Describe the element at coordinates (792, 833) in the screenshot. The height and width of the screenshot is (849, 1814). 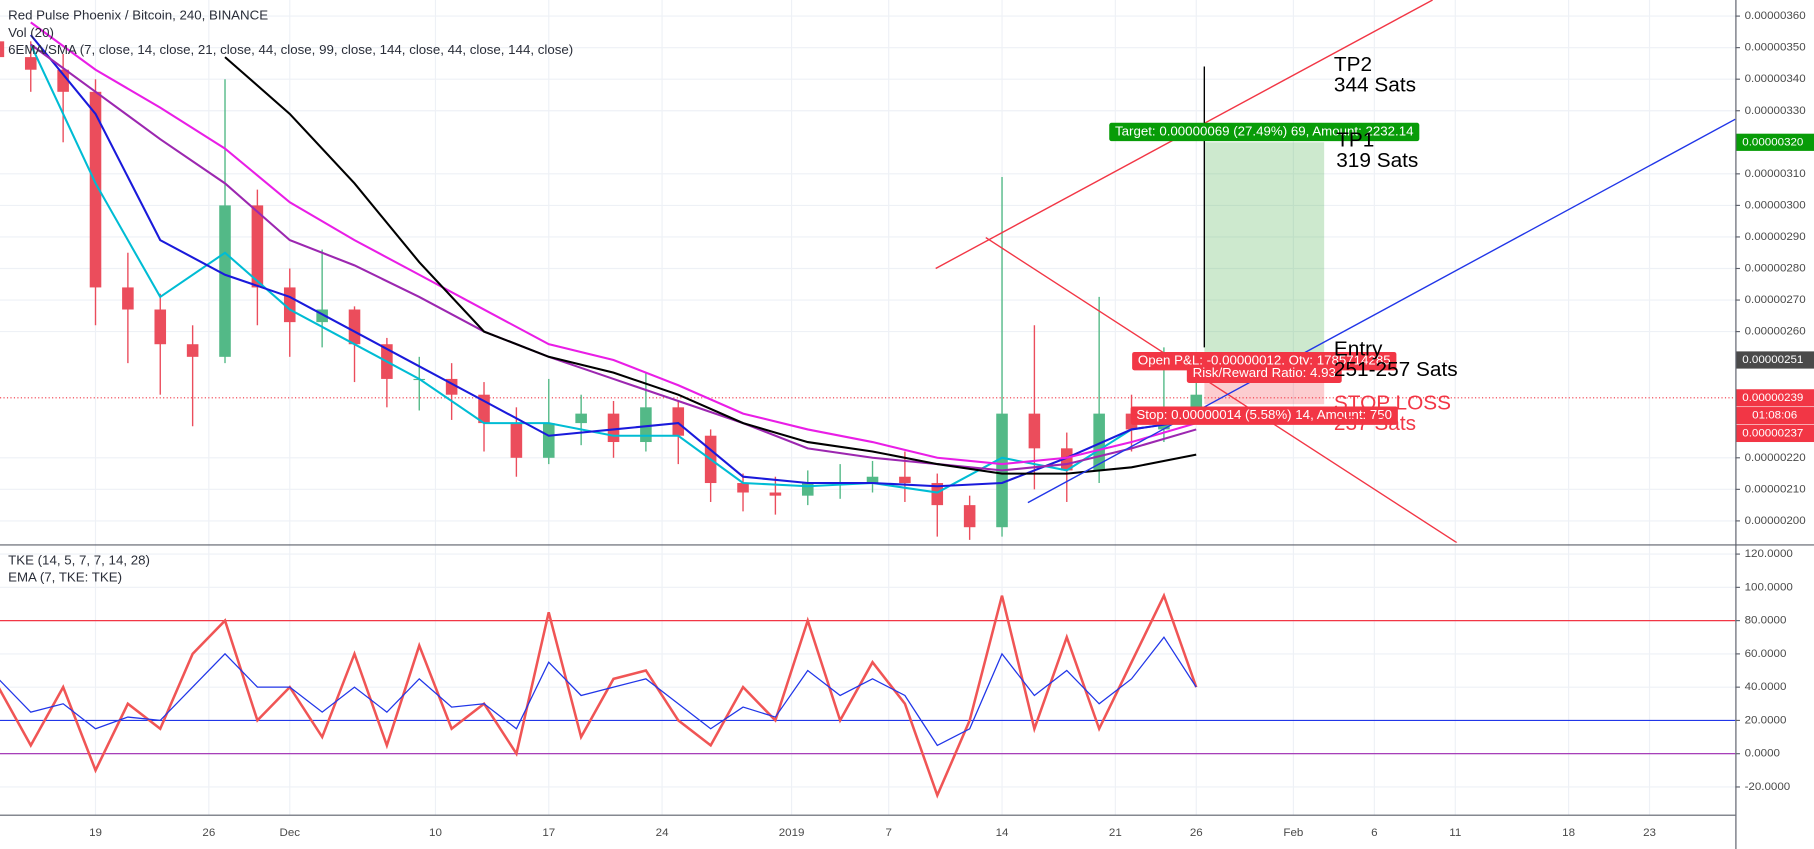
I see `x-tick-label: 2019` at that location.